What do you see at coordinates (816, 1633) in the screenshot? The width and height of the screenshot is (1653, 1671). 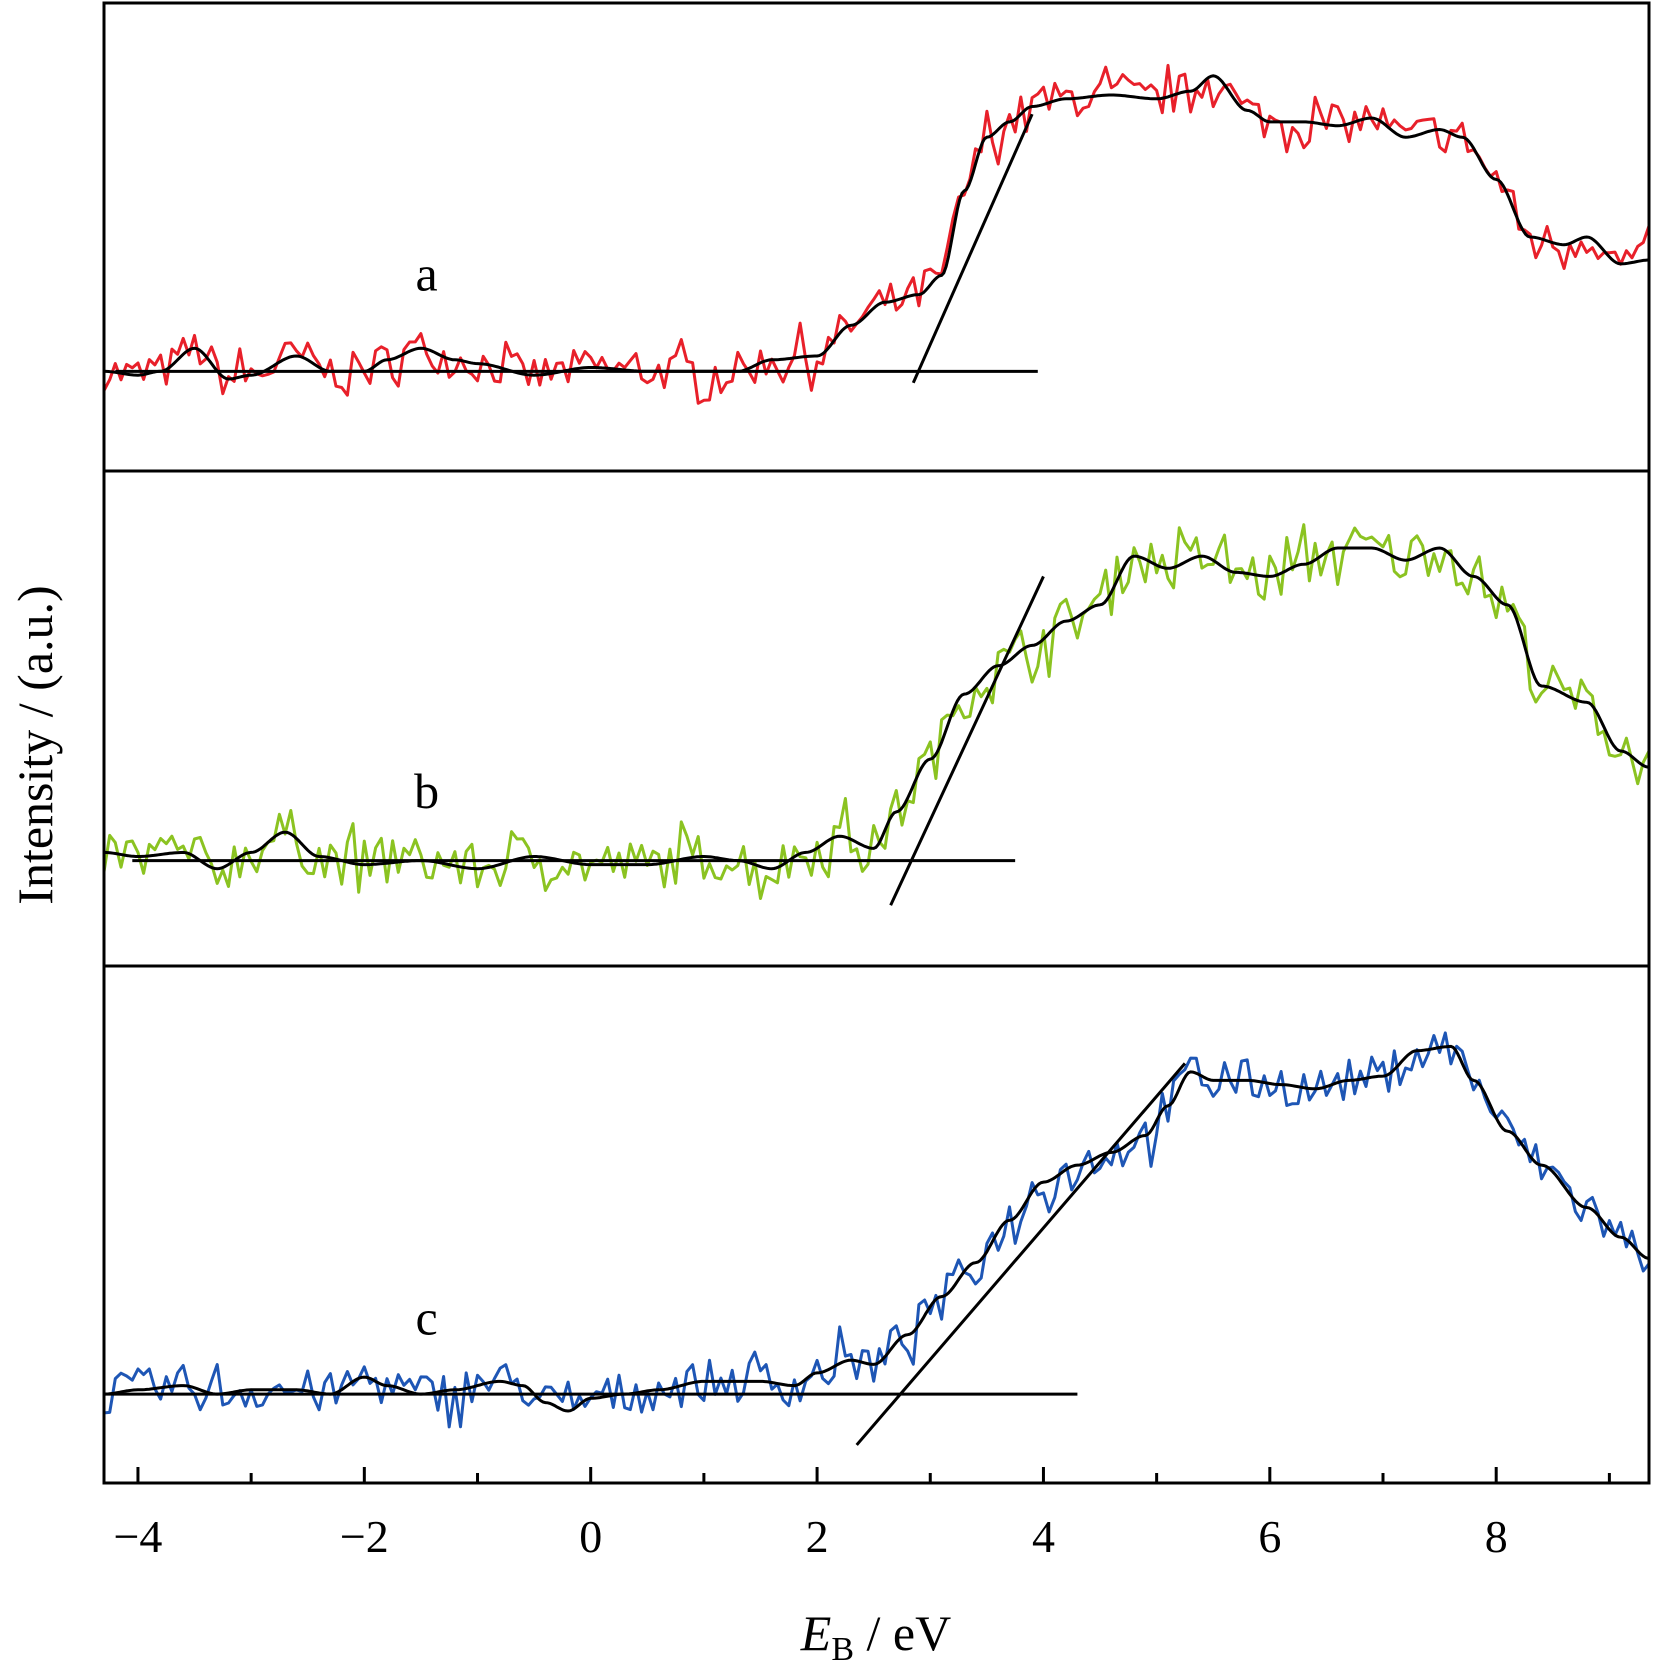 I see `x-axis-label-symbol: E` at bounding box center [816, 1633].